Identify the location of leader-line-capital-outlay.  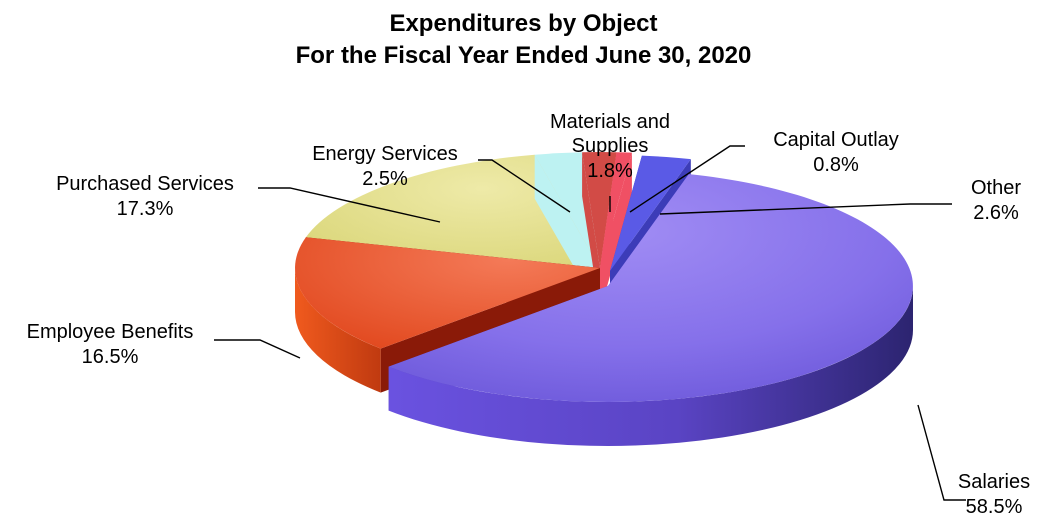
(687, 179).